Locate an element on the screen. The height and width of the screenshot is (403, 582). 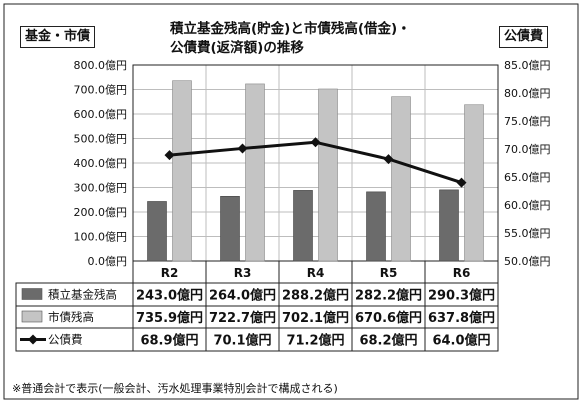
right-tick-label: 50.0億円 is located at coordinates (527, 261).